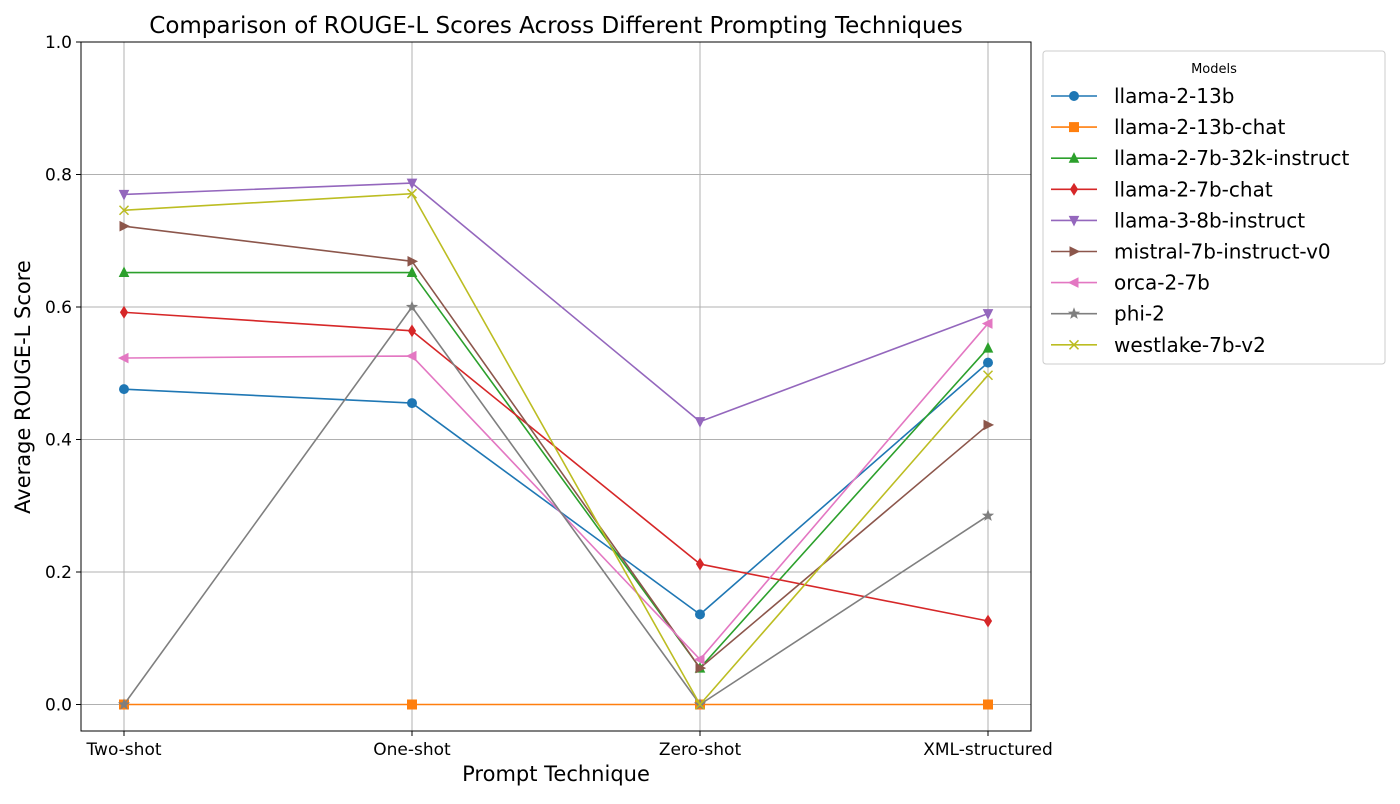 The image size is (1400, 804). I want to click on y-tick-label: 0.4, so click(58, 441).